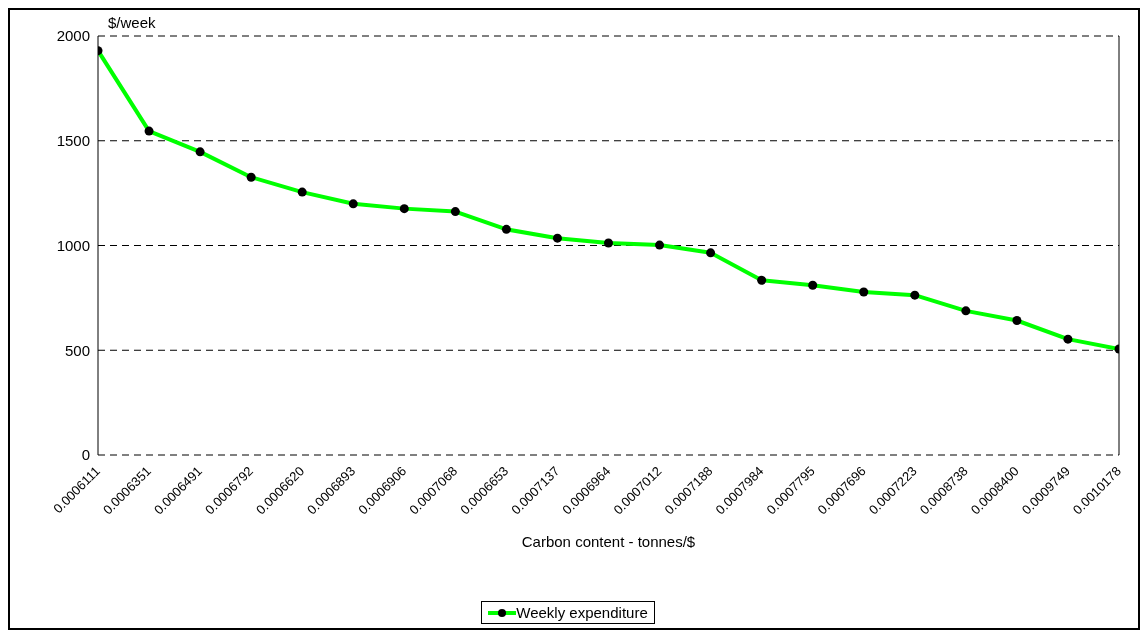 Image resolution: width=1146 pixels, height=635 pixels. Describe the element at coordinates (85, 455) in the screenshot. I see `y-tick-label: 0` at that location.